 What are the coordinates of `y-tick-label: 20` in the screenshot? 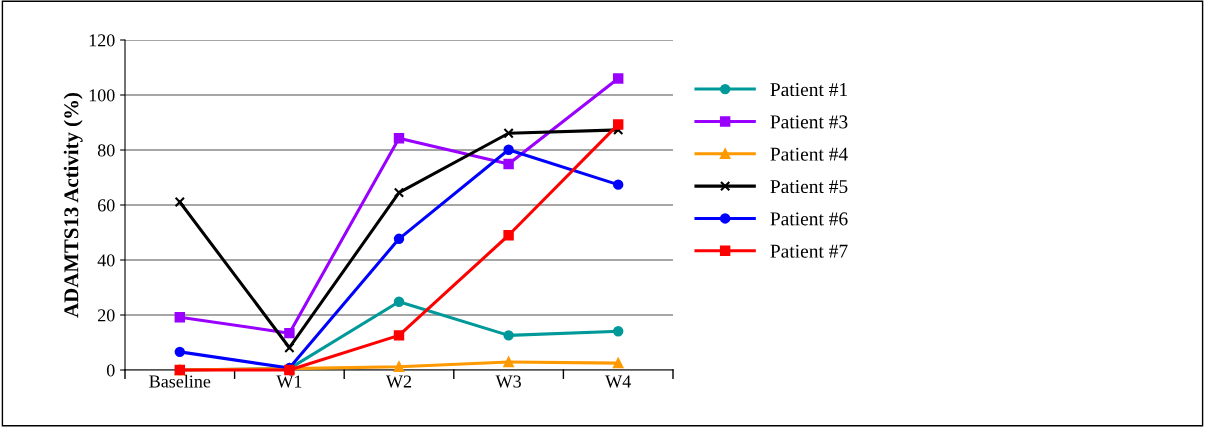 It's located at (106, 315).